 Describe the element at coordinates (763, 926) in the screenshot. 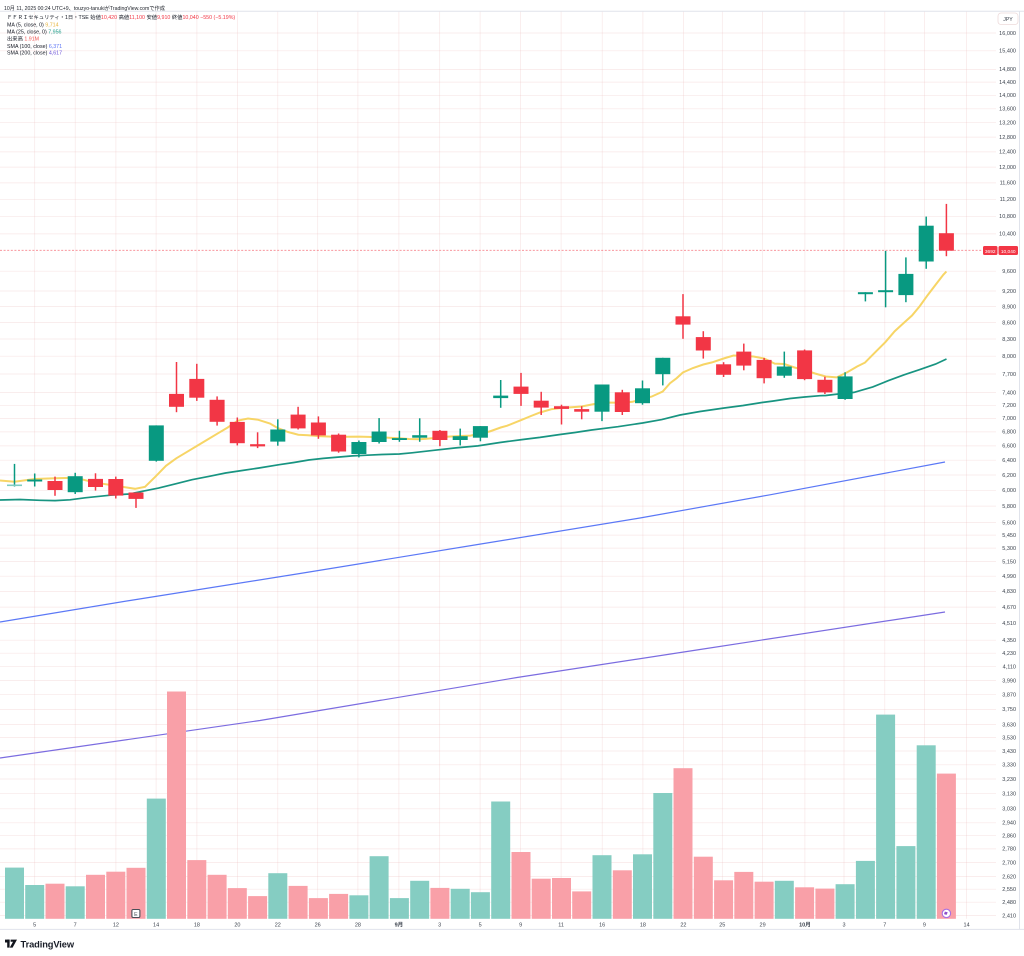

I see `svg-text: 29` at that location.